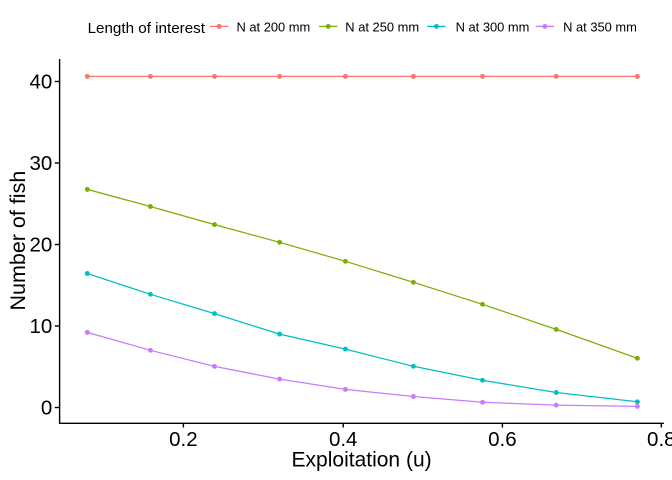  Describe the element at coordinates (362, 459) in the screenshot. I see `svg-text: Exploitation (u)` at that location.